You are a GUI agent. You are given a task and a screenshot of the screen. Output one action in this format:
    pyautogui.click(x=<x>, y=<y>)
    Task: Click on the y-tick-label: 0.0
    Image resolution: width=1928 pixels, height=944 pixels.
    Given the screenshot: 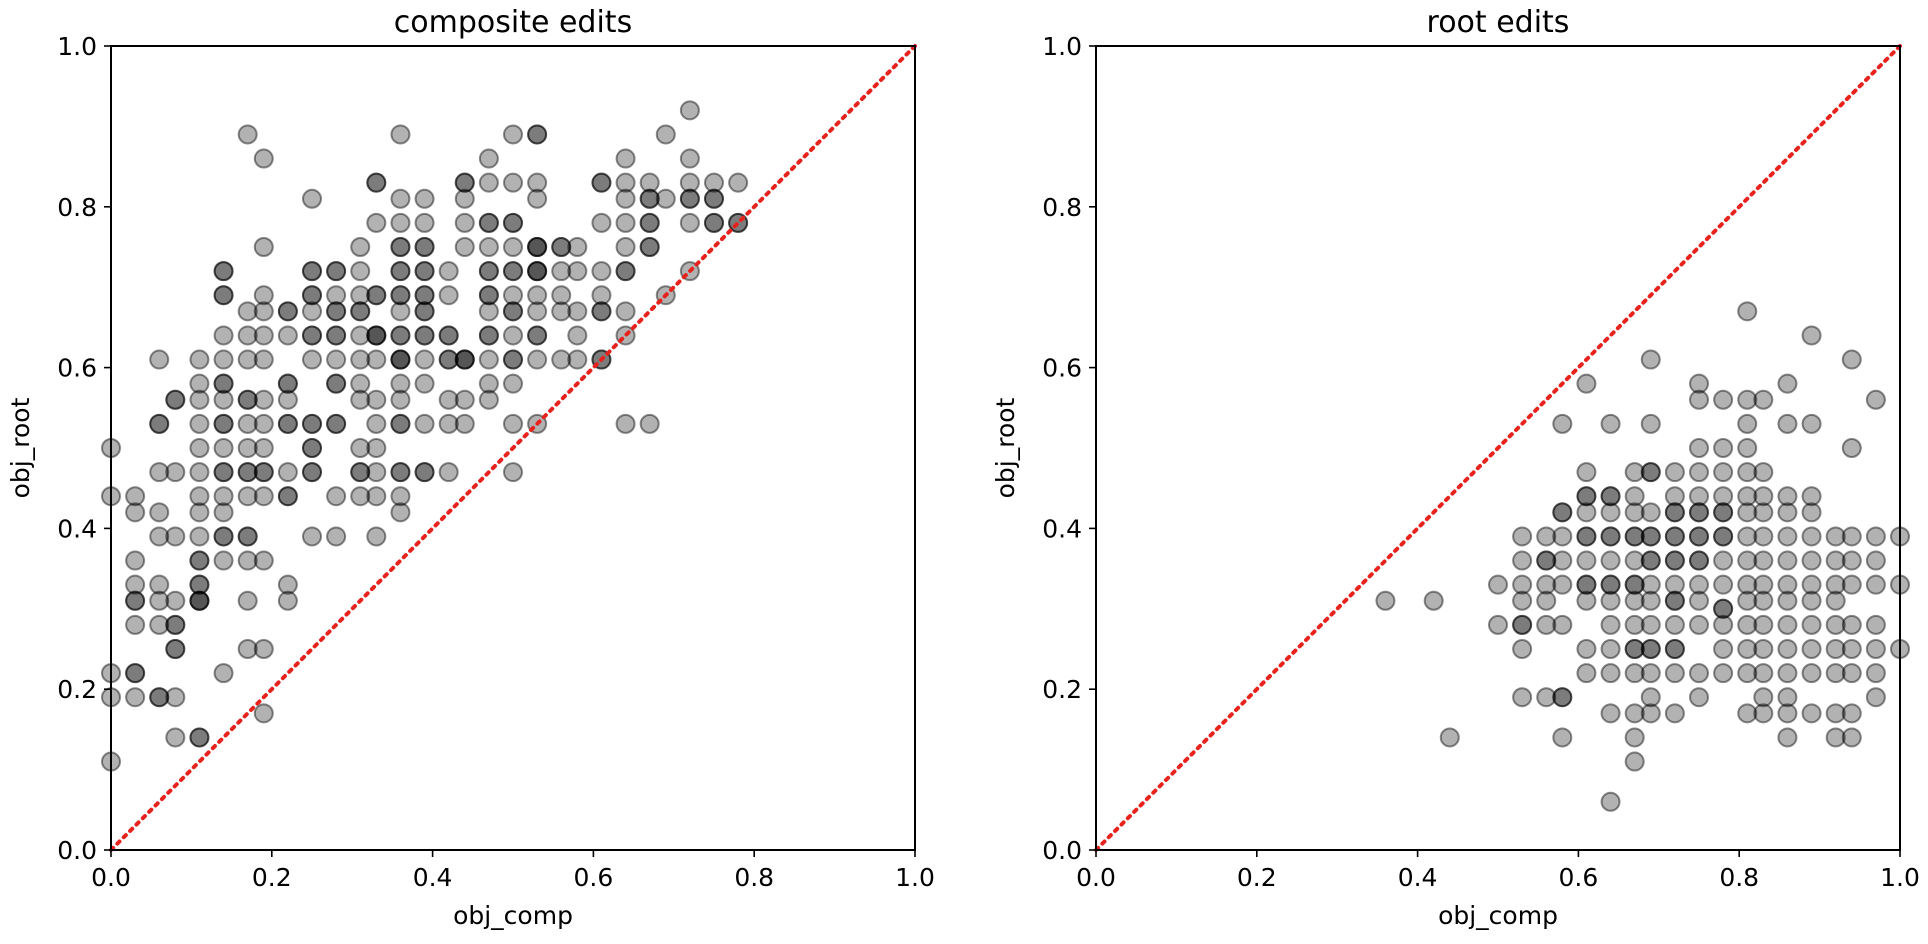 What is the action you would take?
    pyautogui.click(x=1062, y=850)
    